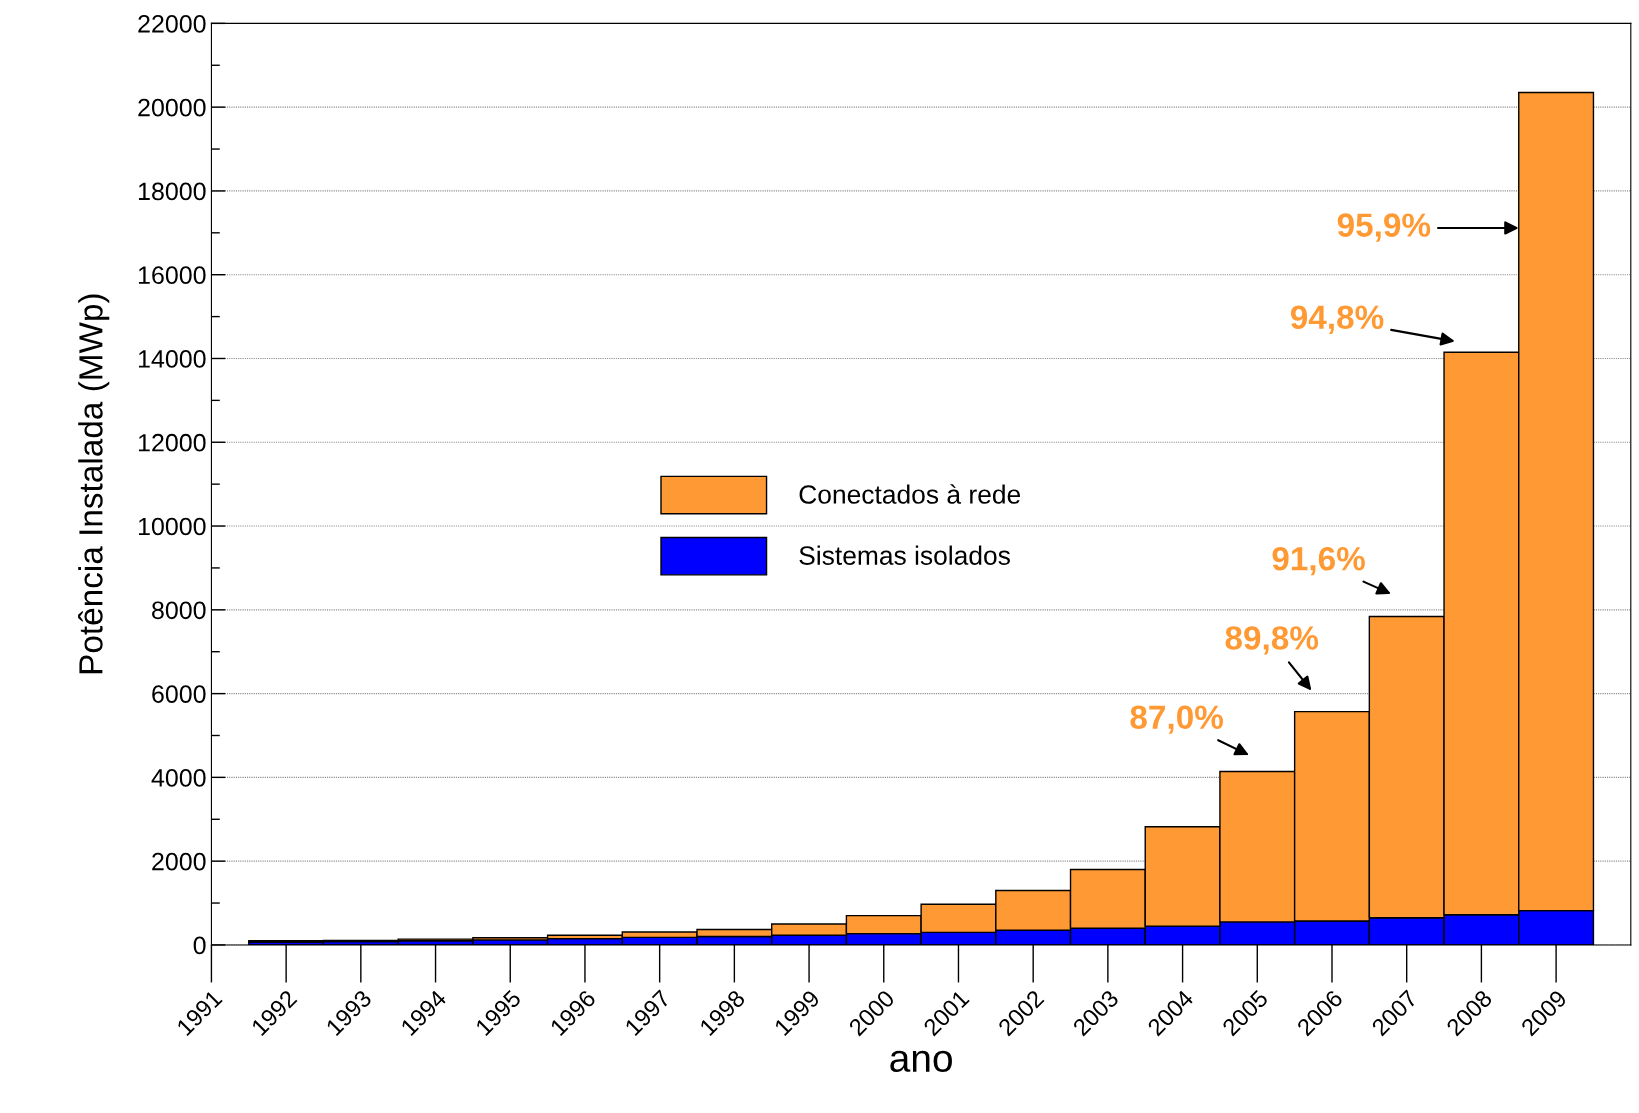 The height and width of the screenshot is (1113, 1639). I want to click on legend-label: Conectados à rede, so click(910, 494).